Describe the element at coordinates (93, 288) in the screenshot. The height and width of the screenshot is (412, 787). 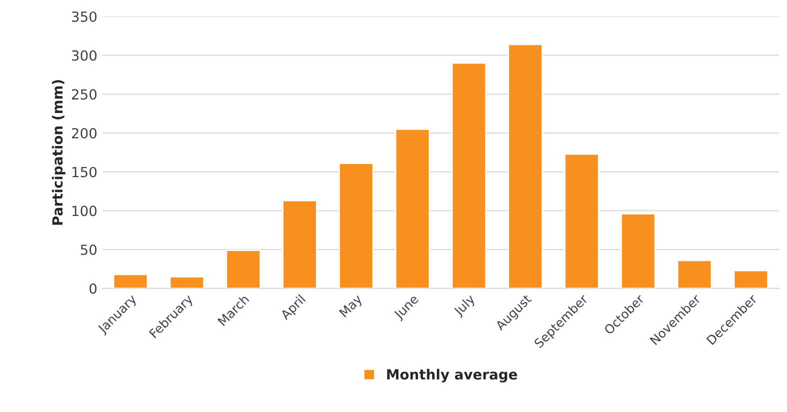
I see `y-tick-label: 0` at that location.